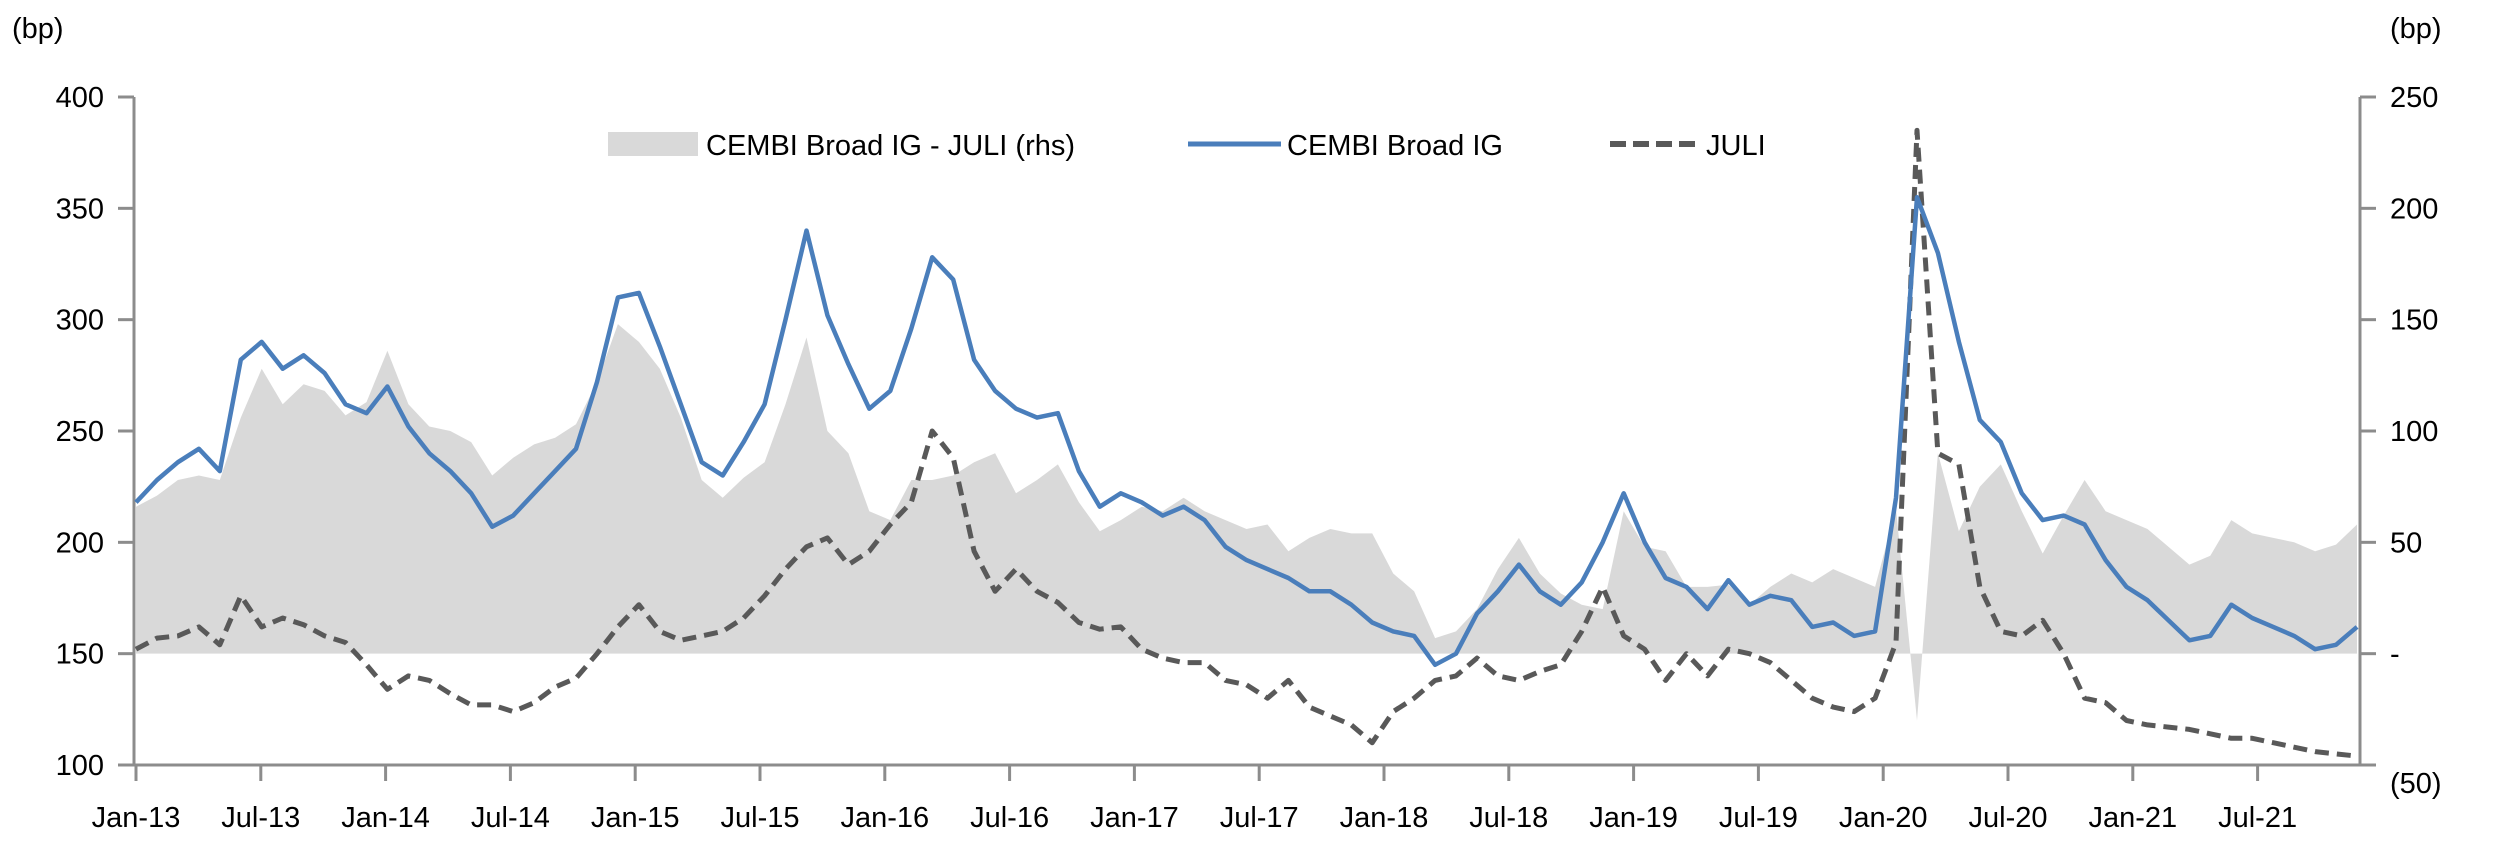  Describe the element at coordinates (760, 818) in the screenshot. I see `x-axis-tick-label: Jul-15` at that location.